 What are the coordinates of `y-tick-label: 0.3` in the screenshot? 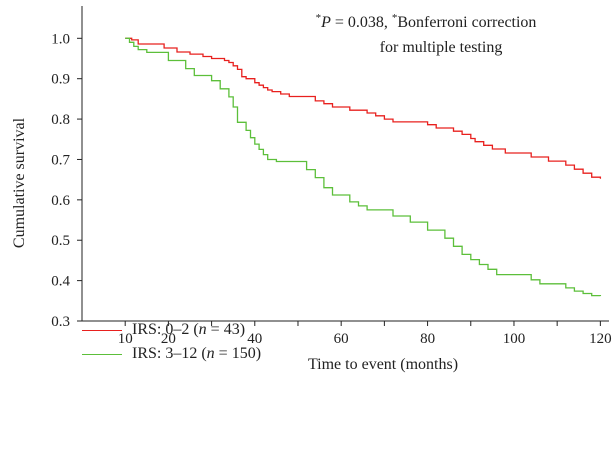 It's located at (60, 322).